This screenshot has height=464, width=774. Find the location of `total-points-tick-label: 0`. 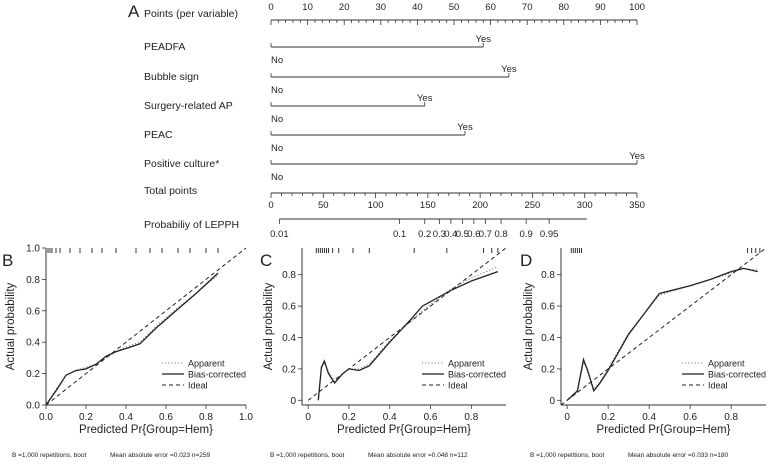

total-points-tick-label: 0 is located at coordinates (270, 205).